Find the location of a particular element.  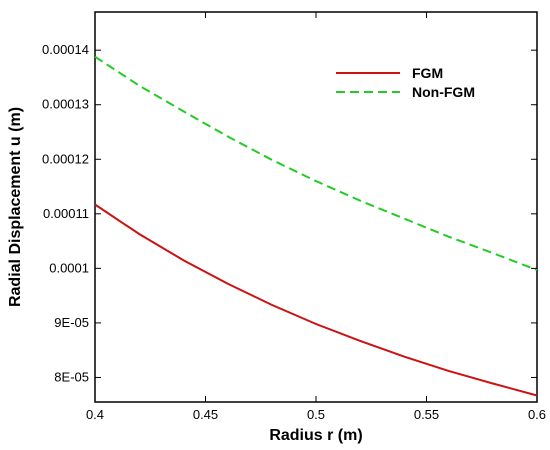

x-tick-label: 0.5 is located at coordinates (316, 414).